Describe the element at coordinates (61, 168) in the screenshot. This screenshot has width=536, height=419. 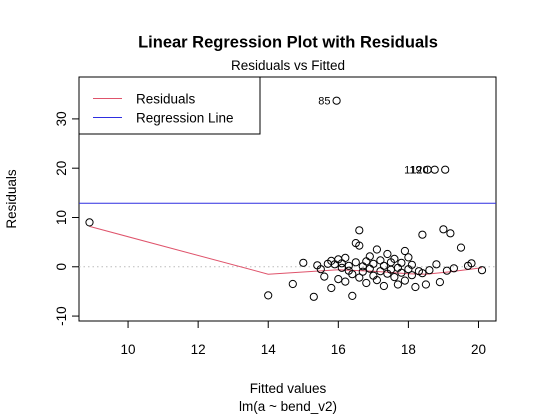
I see `y-tick-label: 20` at that location.